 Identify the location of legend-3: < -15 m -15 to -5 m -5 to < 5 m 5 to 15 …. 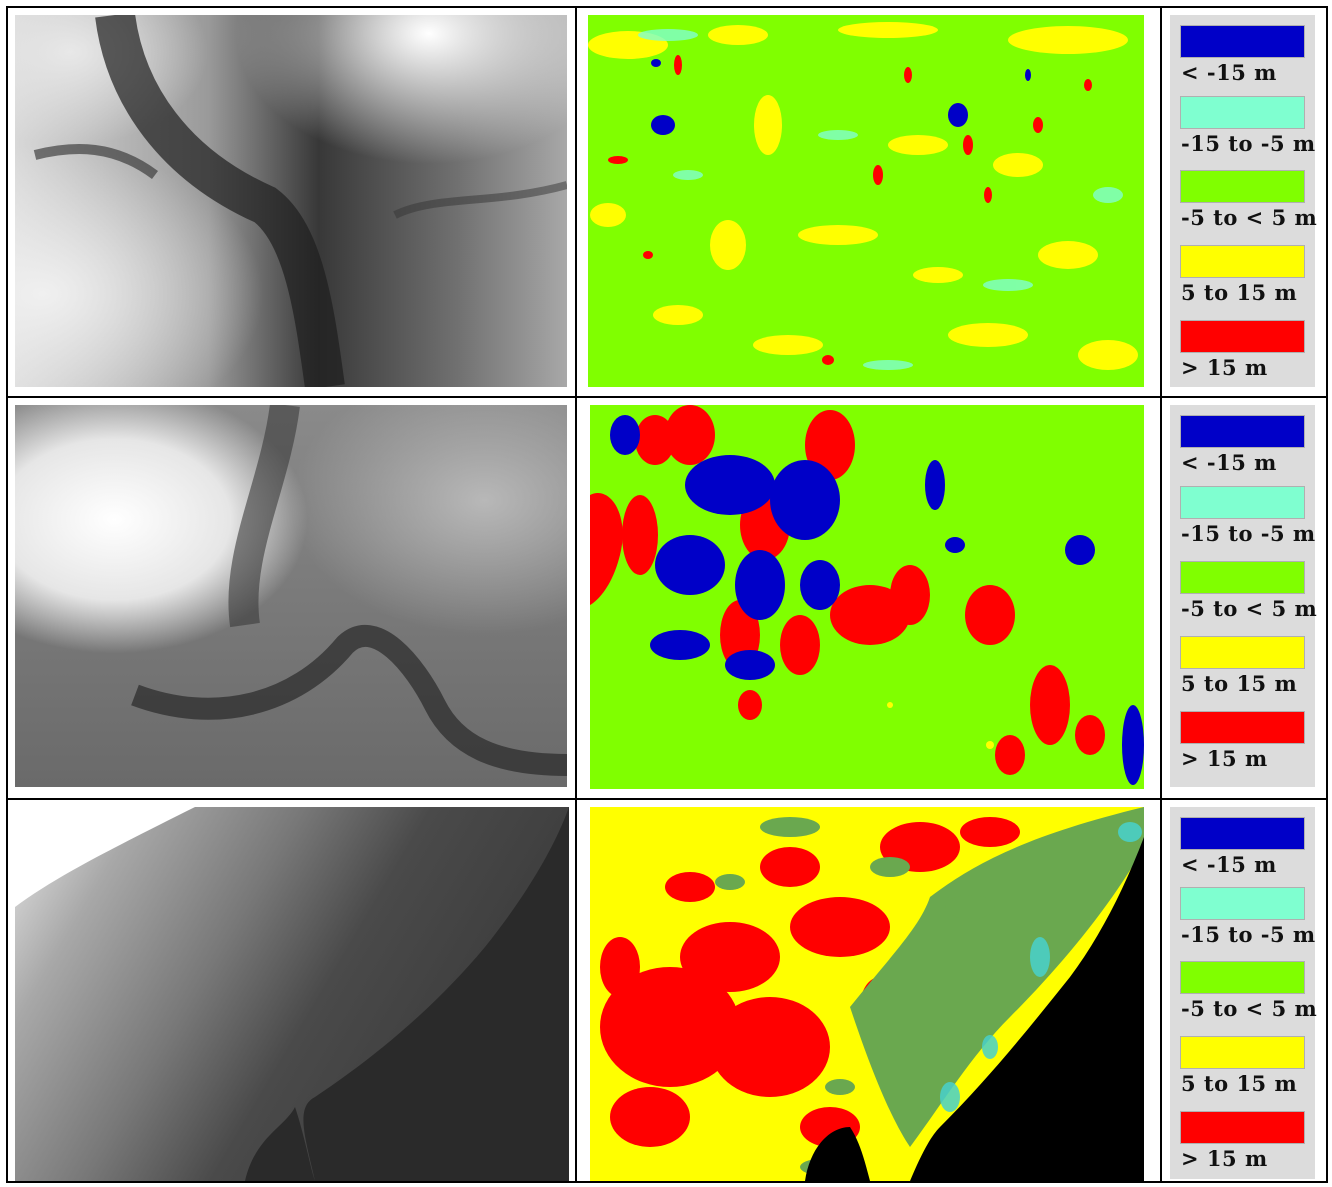
(1243, 994).